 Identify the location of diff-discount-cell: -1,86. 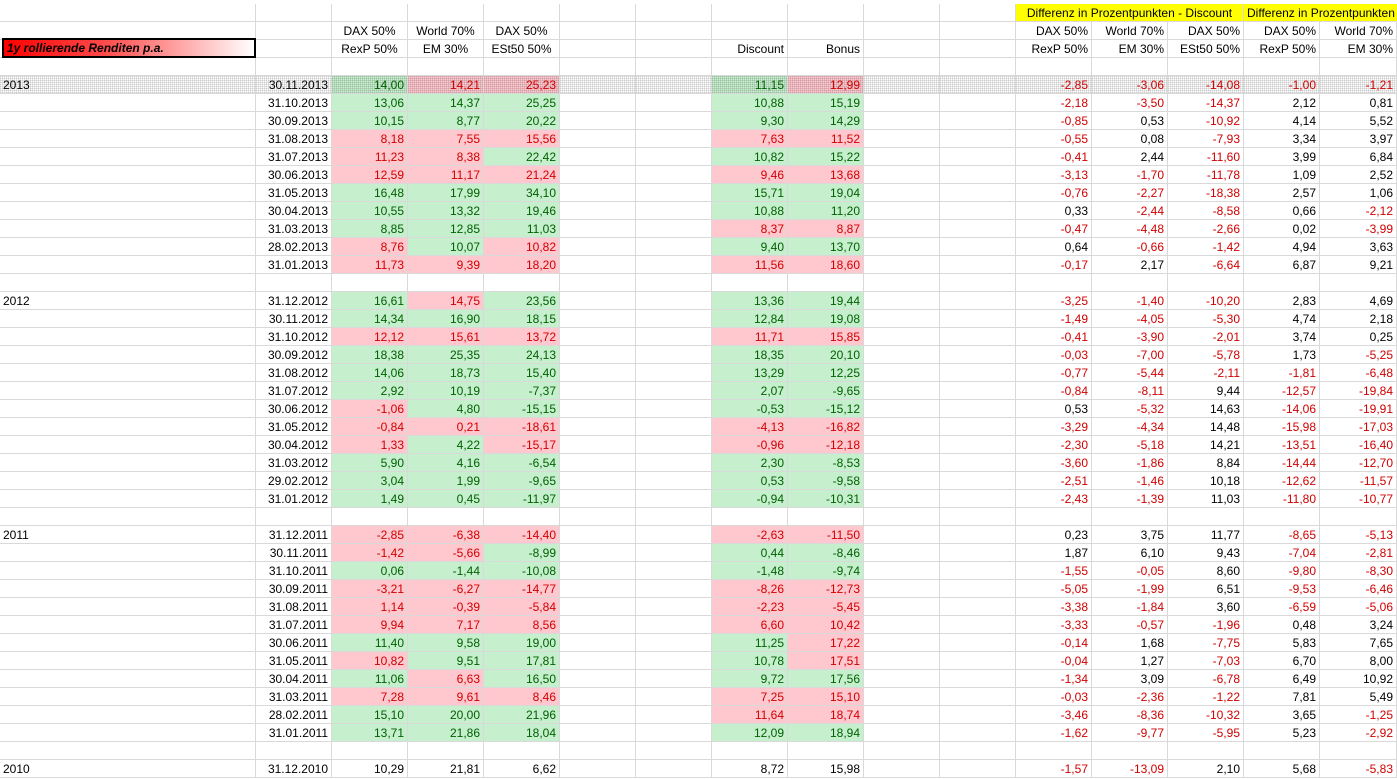
(1130, 463).